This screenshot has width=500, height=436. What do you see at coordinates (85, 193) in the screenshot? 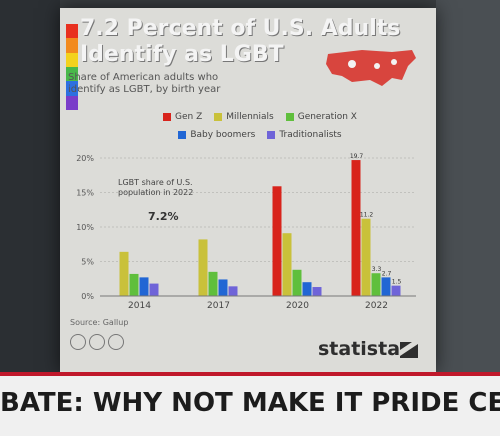
I see `y-tick-label: 15%` at bounding box center [85, 193].